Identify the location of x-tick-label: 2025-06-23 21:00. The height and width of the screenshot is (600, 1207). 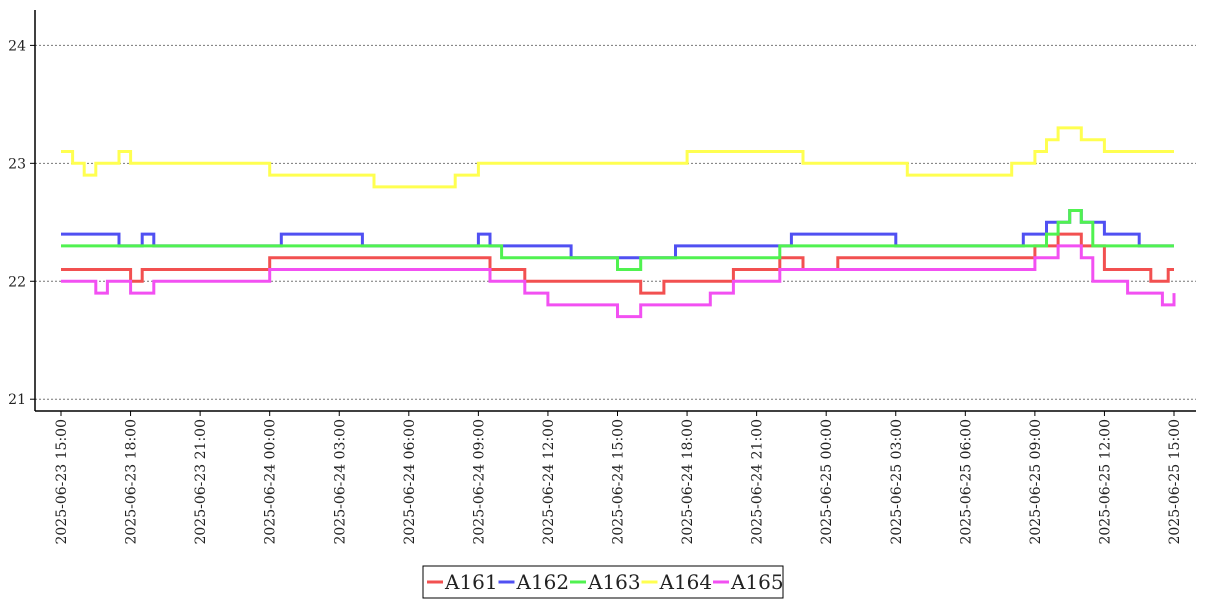
(201, 482).